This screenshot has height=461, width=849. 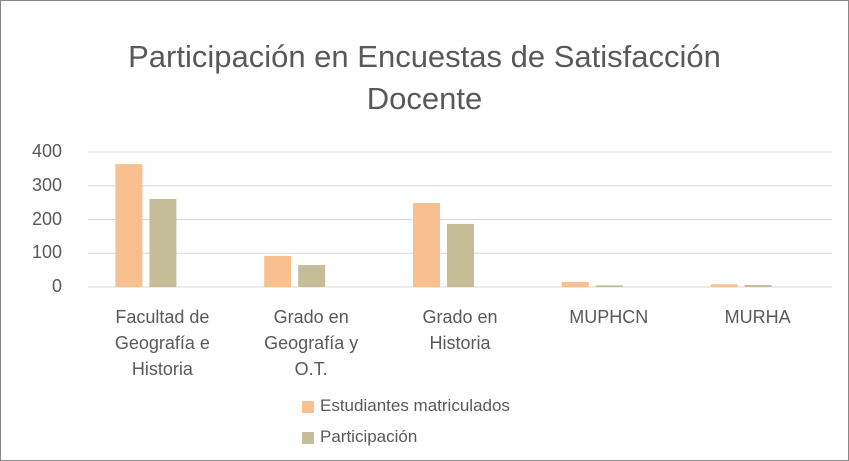 What do you see at coordinates (369, 436) in the screenshot?
I see `legend-label: Participación` at bounding box center [369, 436].